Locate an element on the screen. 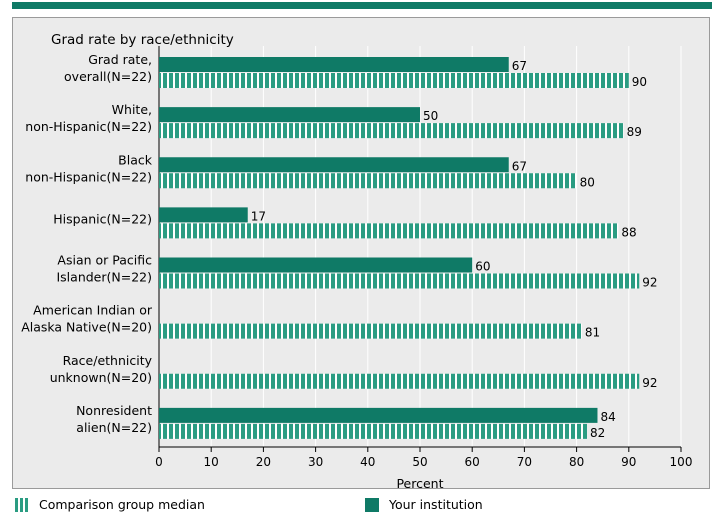 The width and height of the screenshot is (715, 518). value-label-institution: 17 is located at coordinates (258, 216).